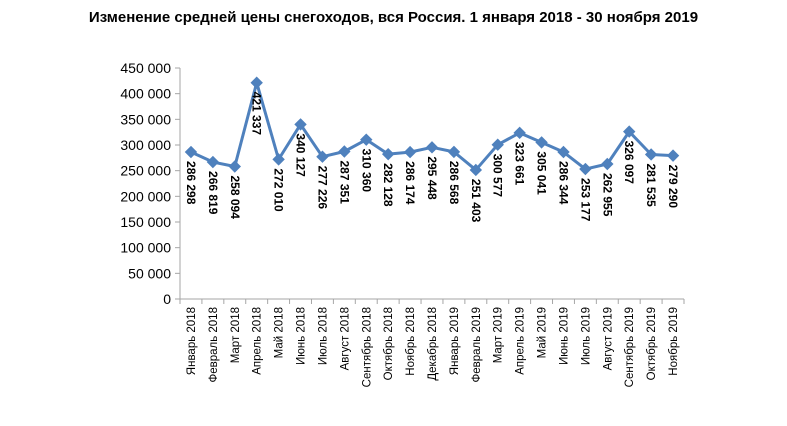 Image resolution: width=787 pixels, height=426 pixels. Describe the element at coordinates (388, 185) in the screenshot. I see `data-label: 282 128` at that location.